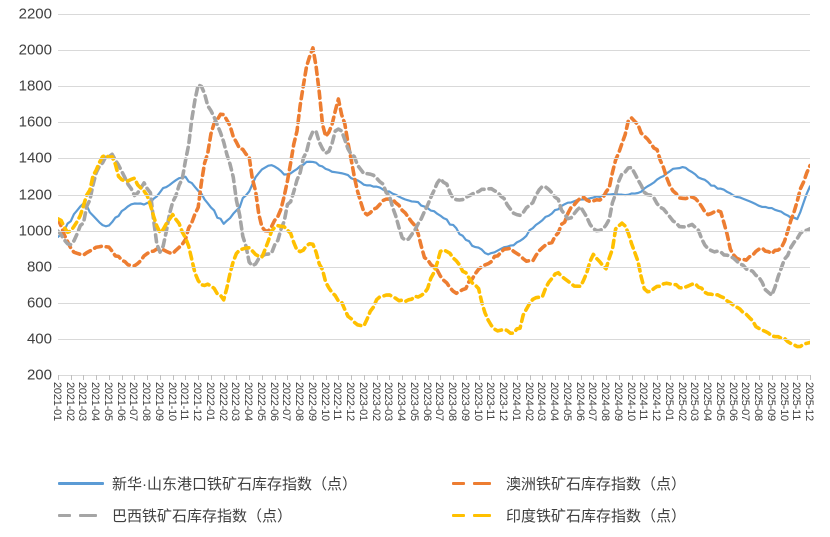  Describe the element at coordinates (234, 484) in the screenshot. I see `legend-label: 新华·山东港口铁矿石库存指数（点）` at that location.